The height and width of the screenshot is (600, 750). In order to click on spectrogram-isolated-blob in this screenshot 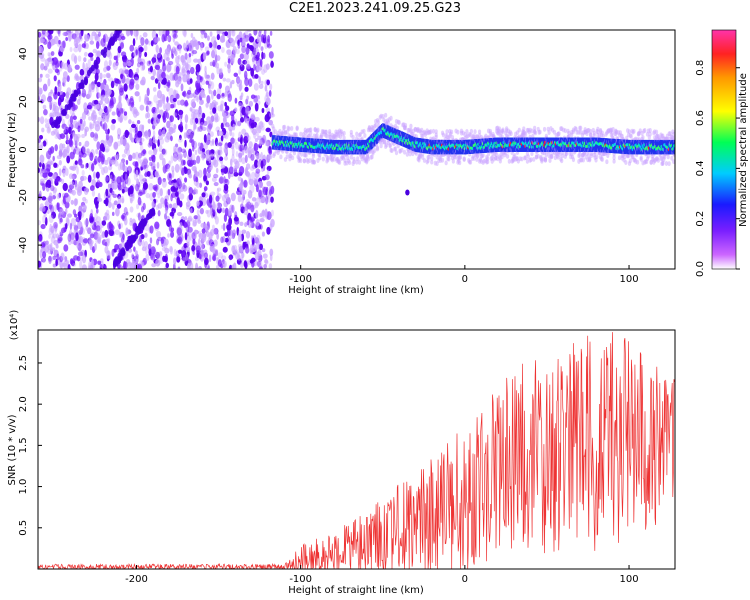, I will do `click(407, 192)`.